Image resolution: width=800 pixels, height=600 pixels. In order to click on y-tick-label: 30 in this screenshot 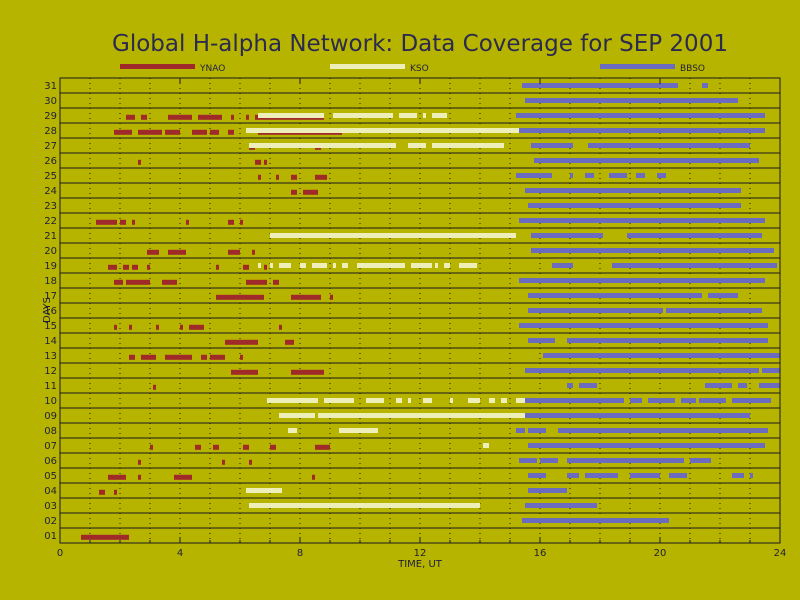, I will do `click(50, 101)`.